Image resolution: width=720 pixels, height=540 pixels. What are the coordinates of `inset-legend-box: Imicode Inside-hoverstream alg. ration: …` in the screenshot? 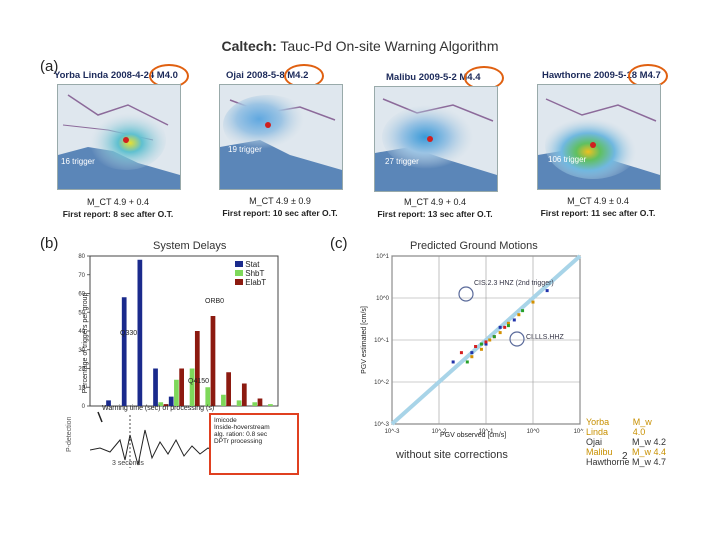 It's located at (254, 444).